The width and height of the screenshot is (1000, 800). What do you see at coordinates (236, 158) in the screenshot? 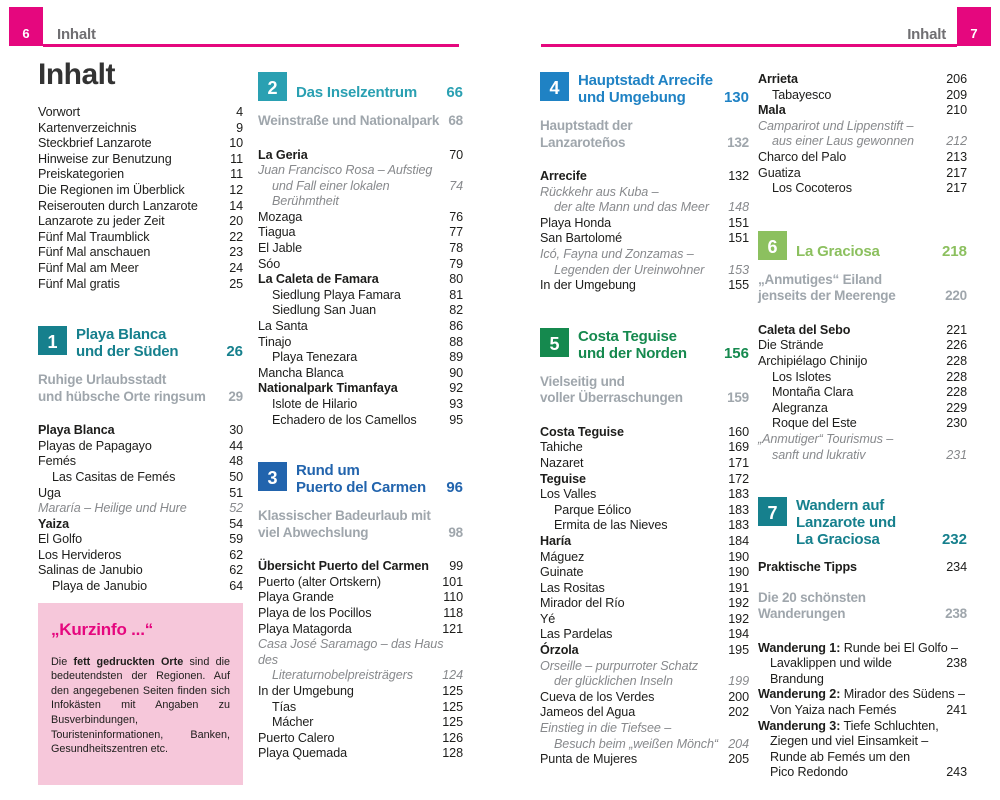
I see `toc-page-number: 11` at bounding box center [236, 158].